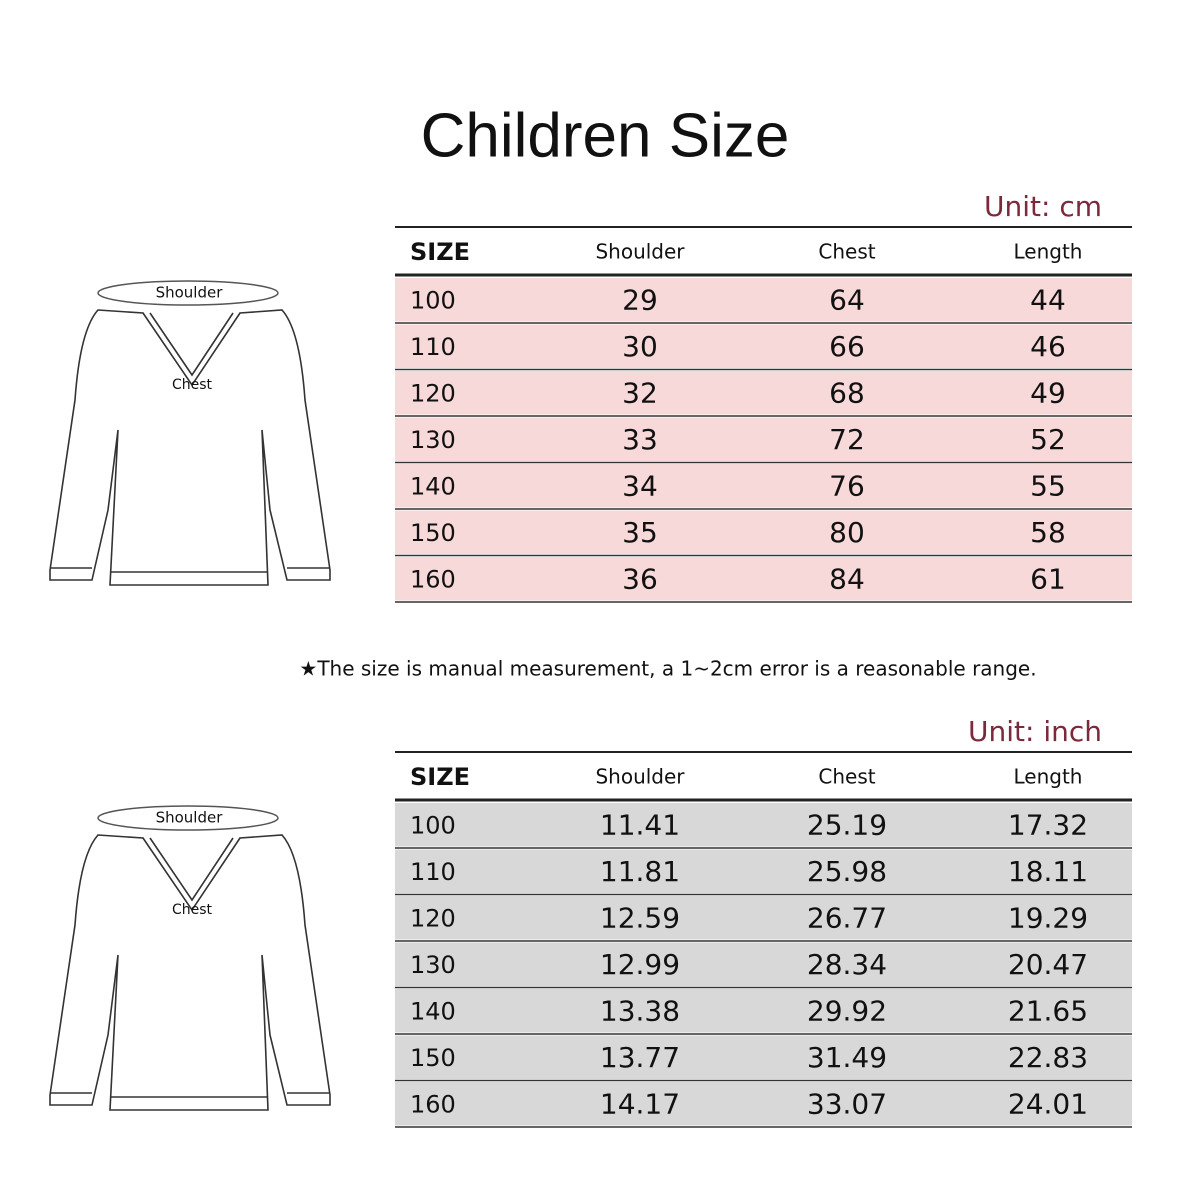  I want to click on table-cell: 12.99, so click(640, 964).